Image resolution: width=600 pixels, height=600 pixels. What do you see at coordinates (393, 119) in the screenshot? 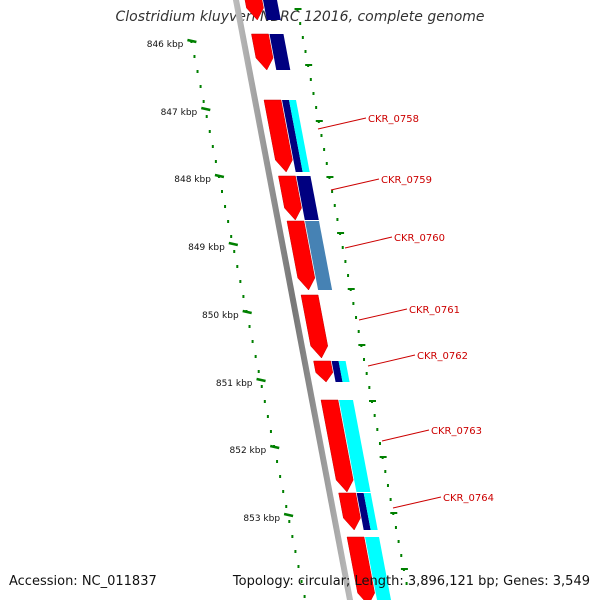
I see `gene-label-text: CKR_0758` at bounding box center [393, 119].